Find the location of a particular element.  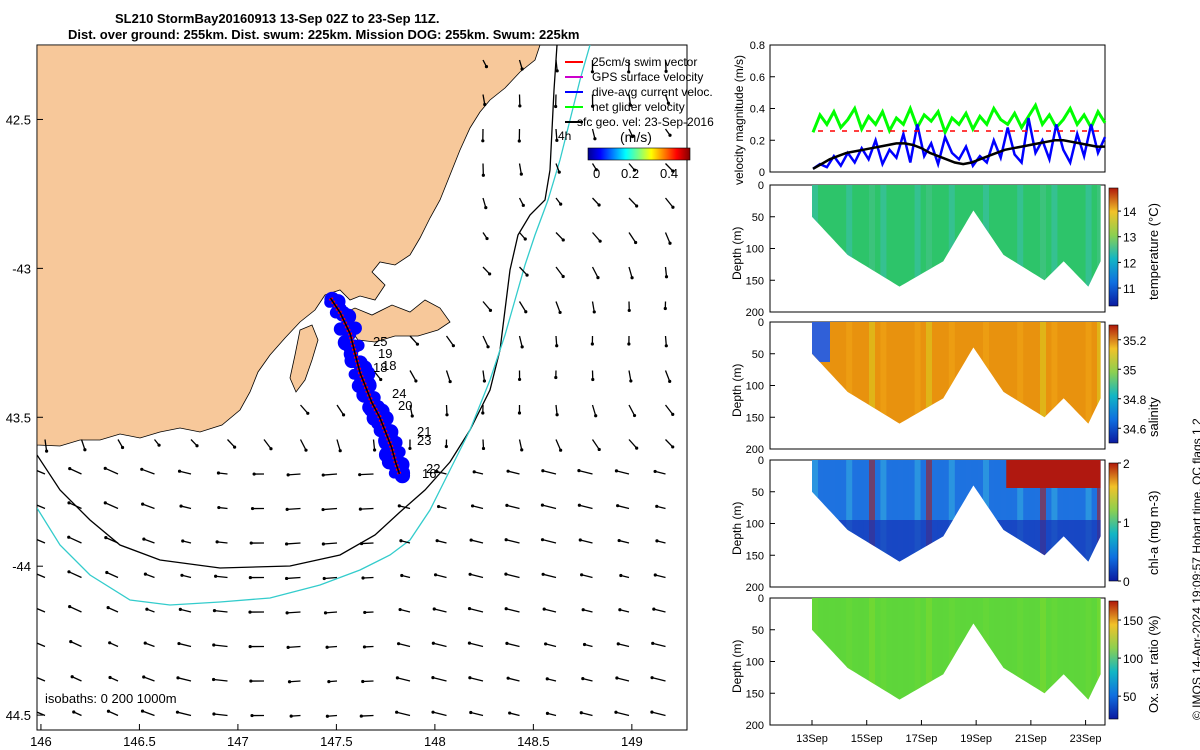

colorbar-label: temperature (°C) is located at coordinates (1153, 251).